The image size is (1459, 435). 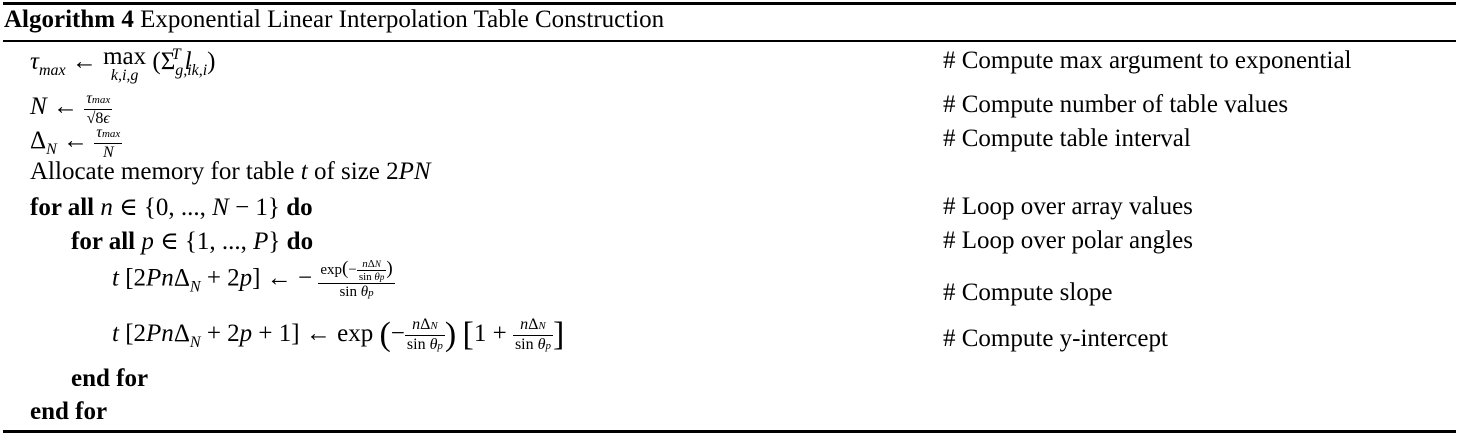 I want to click on max-operator: max k,i,g, so click(x=125, y=63).